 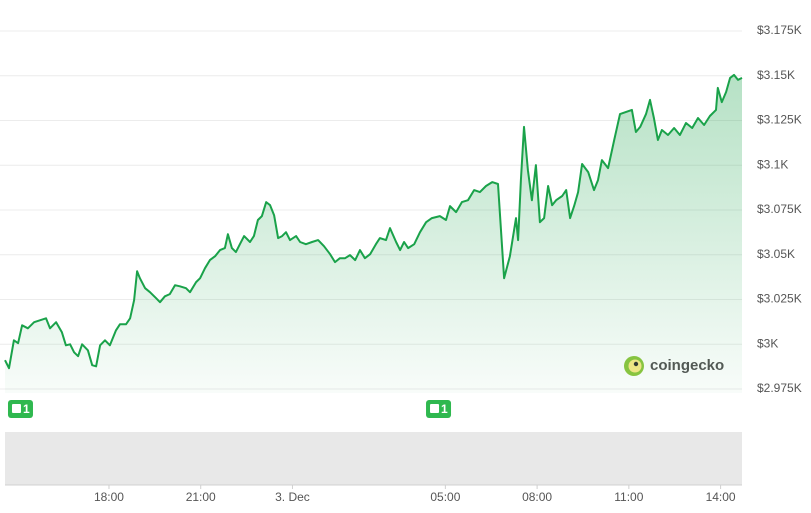 I want to click on y-tick-label: $2.975K, so click(x=779, y=388).